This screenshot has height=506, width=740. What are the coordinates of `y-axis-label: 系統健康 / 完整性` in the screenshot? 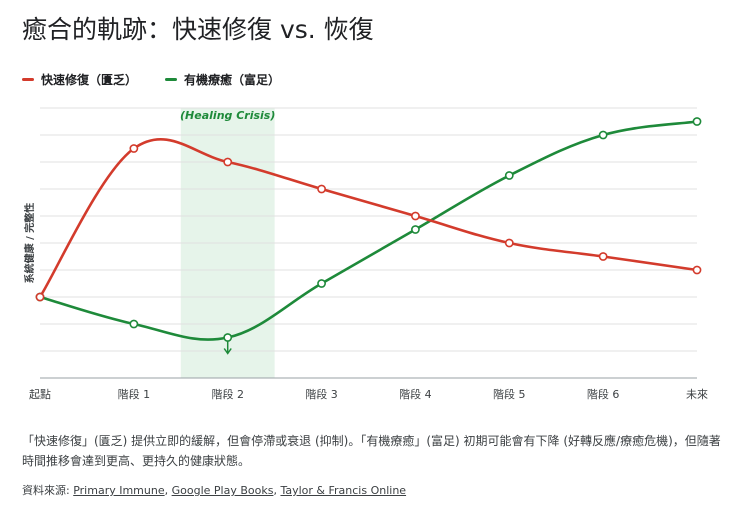 It's located at (29, 243).